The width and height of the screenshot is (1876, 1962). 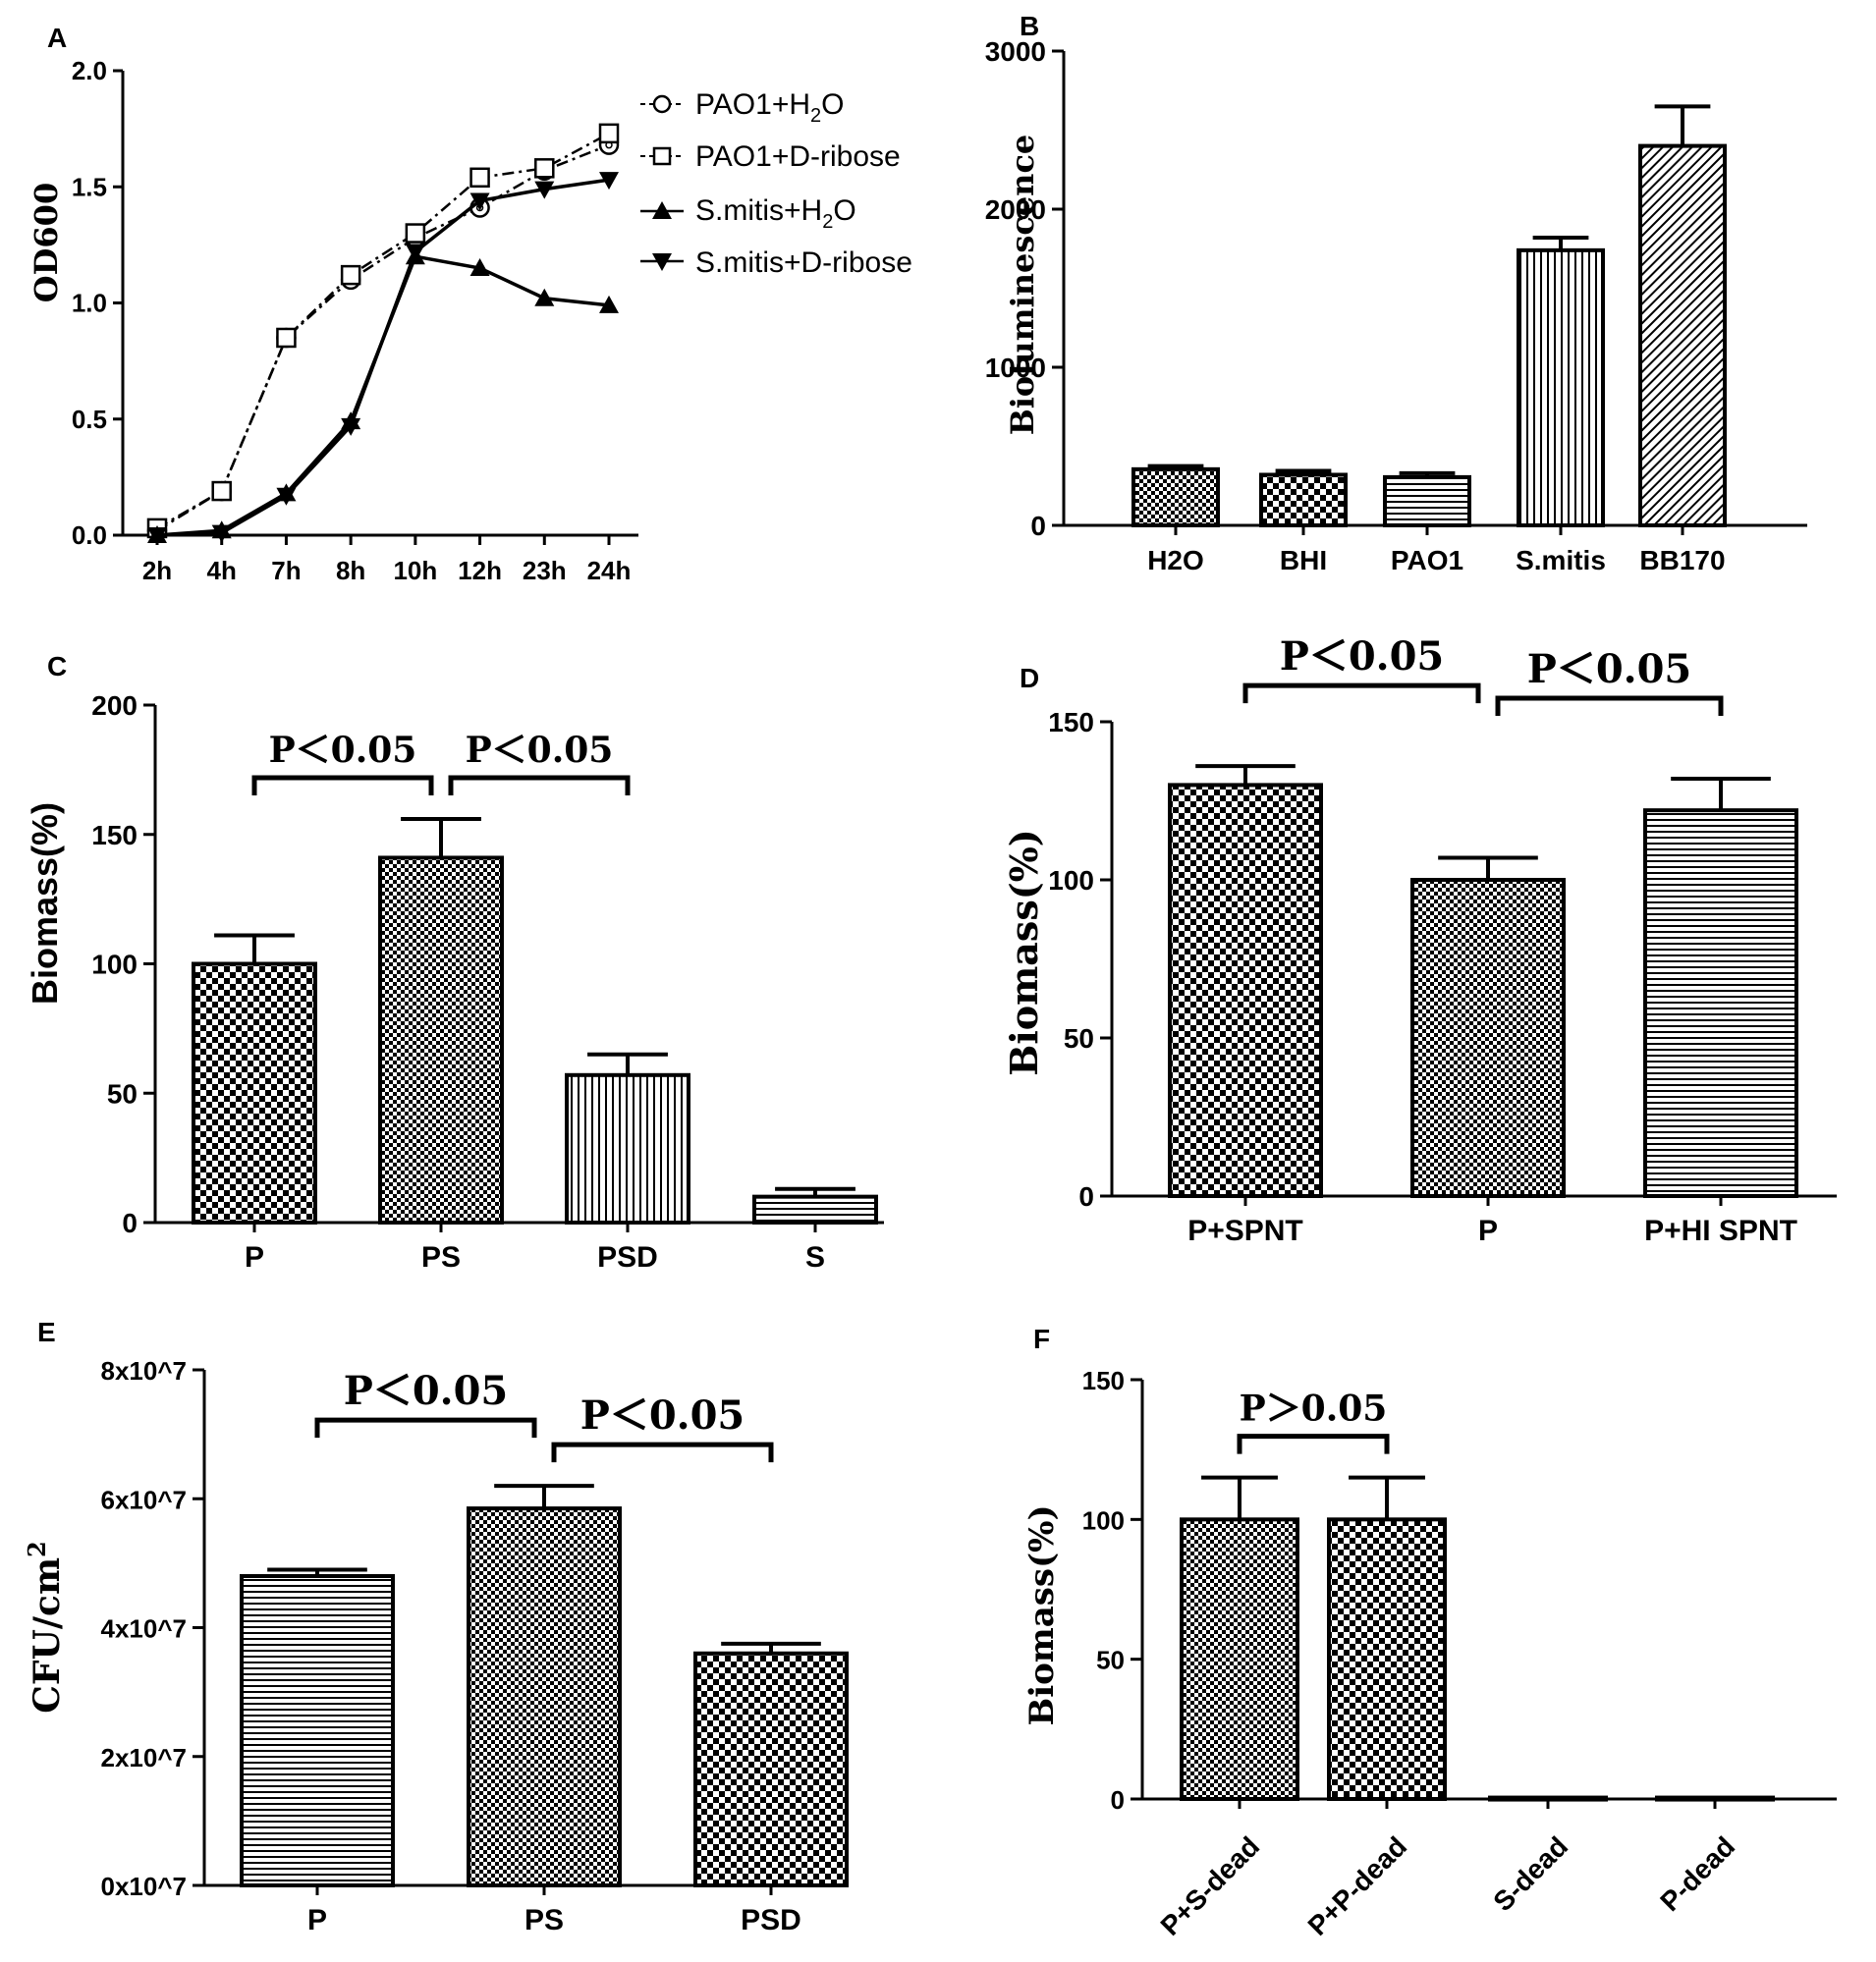 What do you see at coordinates (351, 570) in the screenshot?
I see `panel-a-x-tick-label: 8h` at bounding box center [351, 570].